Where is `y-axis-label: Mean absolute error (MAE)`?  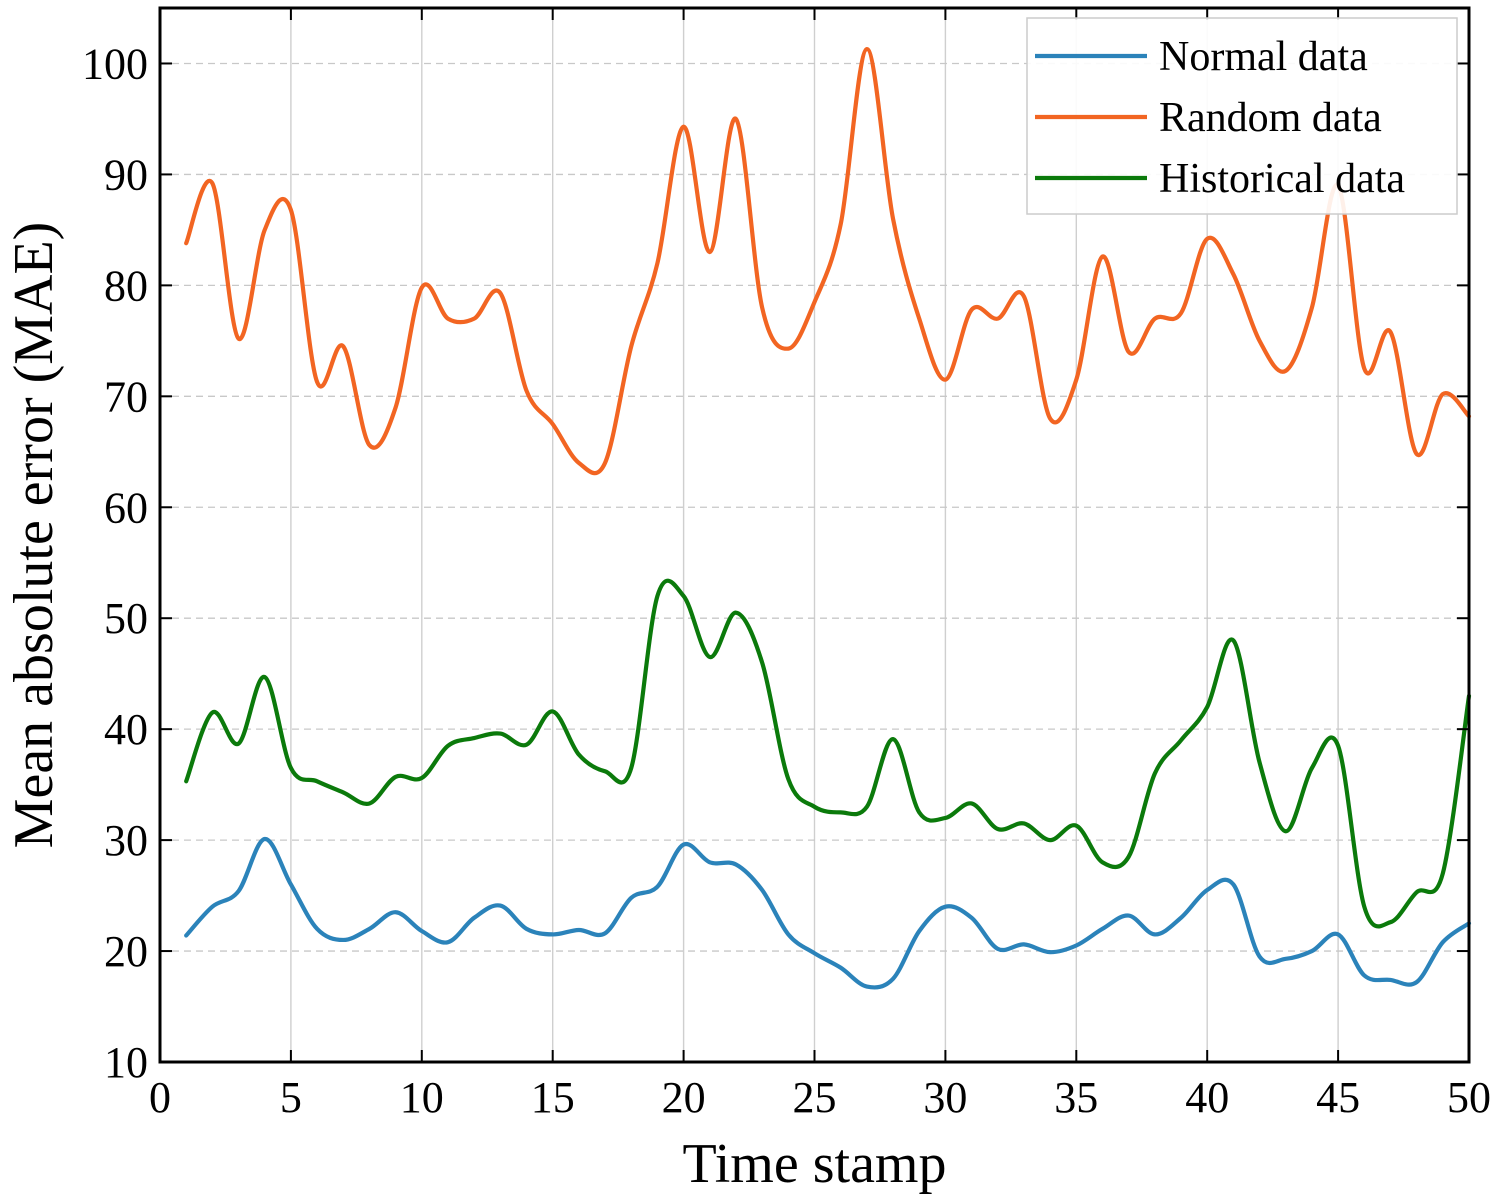
y-axis-label: Mean absolute error (MAE) is located at coordinates (34, 535).